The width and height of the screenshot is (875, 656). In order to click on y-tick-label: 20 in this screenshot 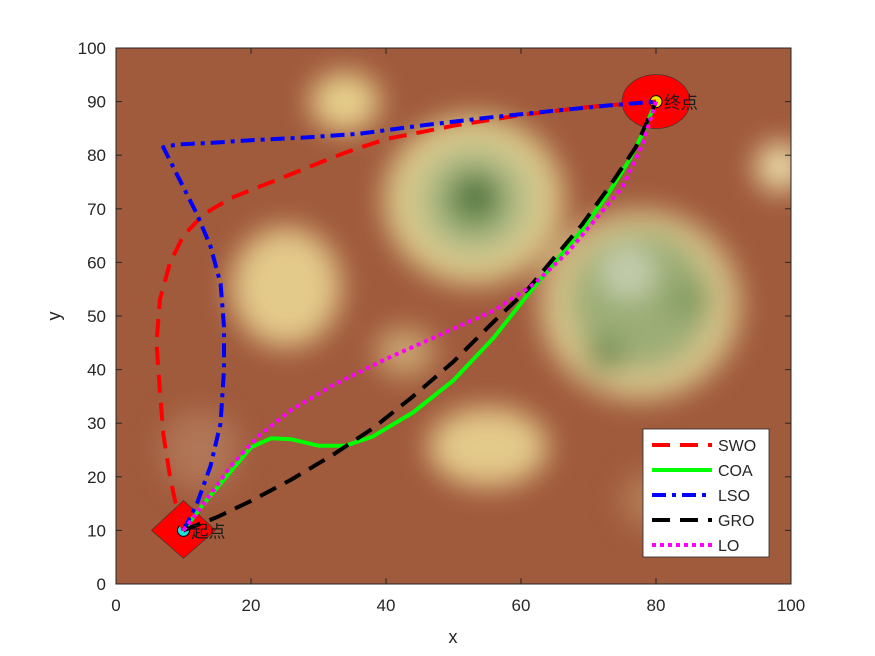, I will do `click(96, 477)`.